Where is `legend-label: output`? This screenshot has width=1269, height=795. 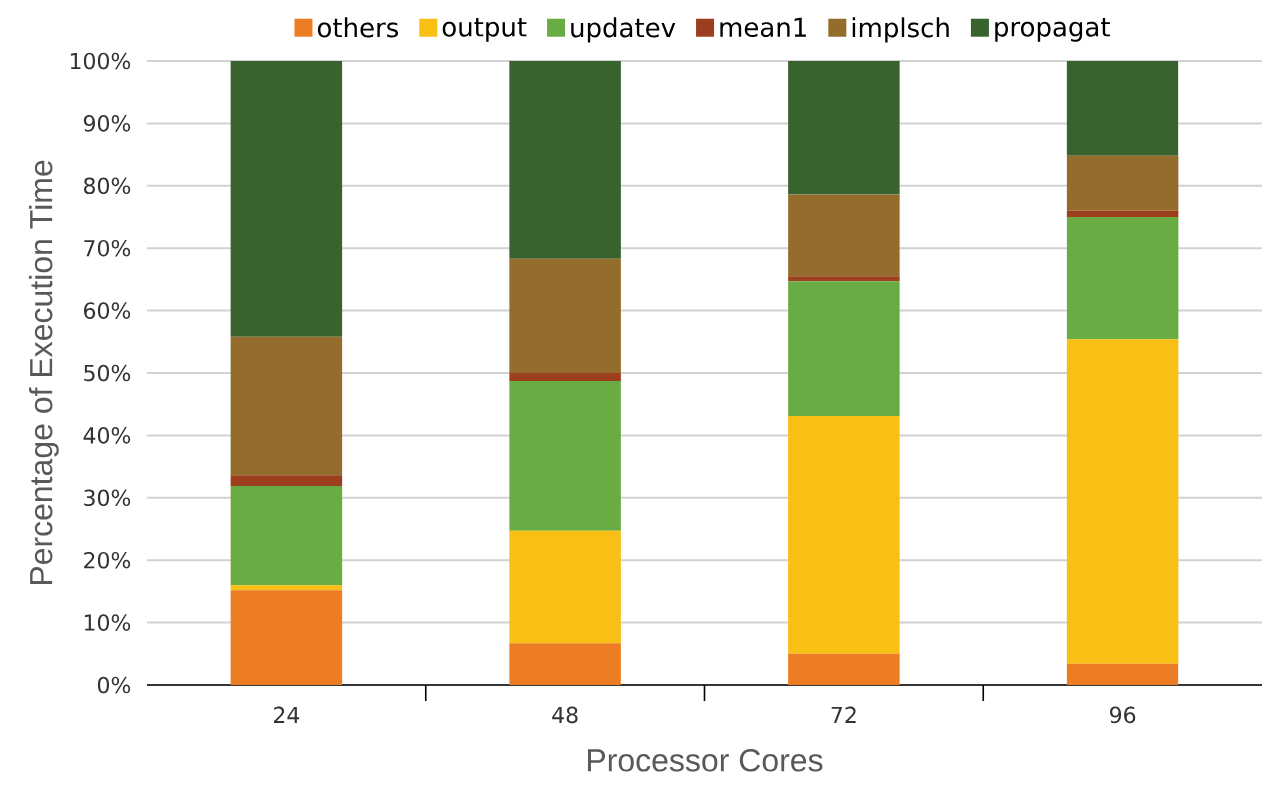
legend-label: output is located at coordinates (484, 30).